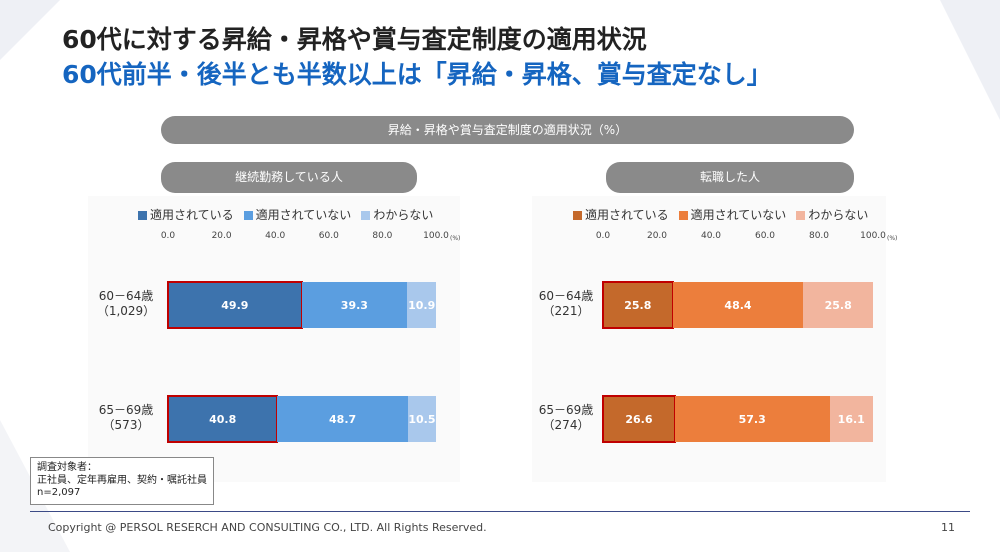 Image resolution: width=1000 pixels, height=552 pixels. Describe the element at coordinates (417, 74) in the screenshot. I see `page-headline: 60代前半・後半とも半数以上は「昇給・昇格、賞与査定なし」` at that location.